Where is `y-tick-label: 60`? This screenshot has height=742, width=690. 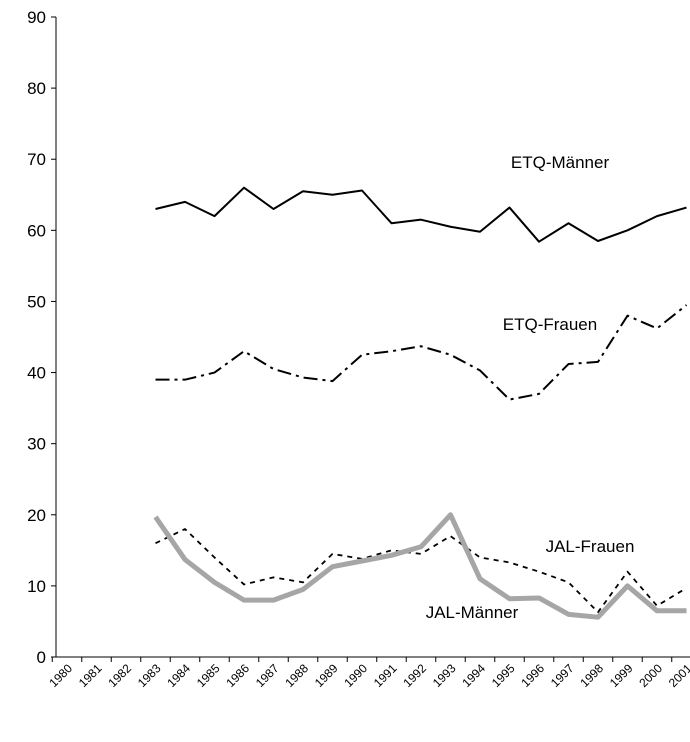
y-tick-label: 60 is located at coordinates (36, 230).